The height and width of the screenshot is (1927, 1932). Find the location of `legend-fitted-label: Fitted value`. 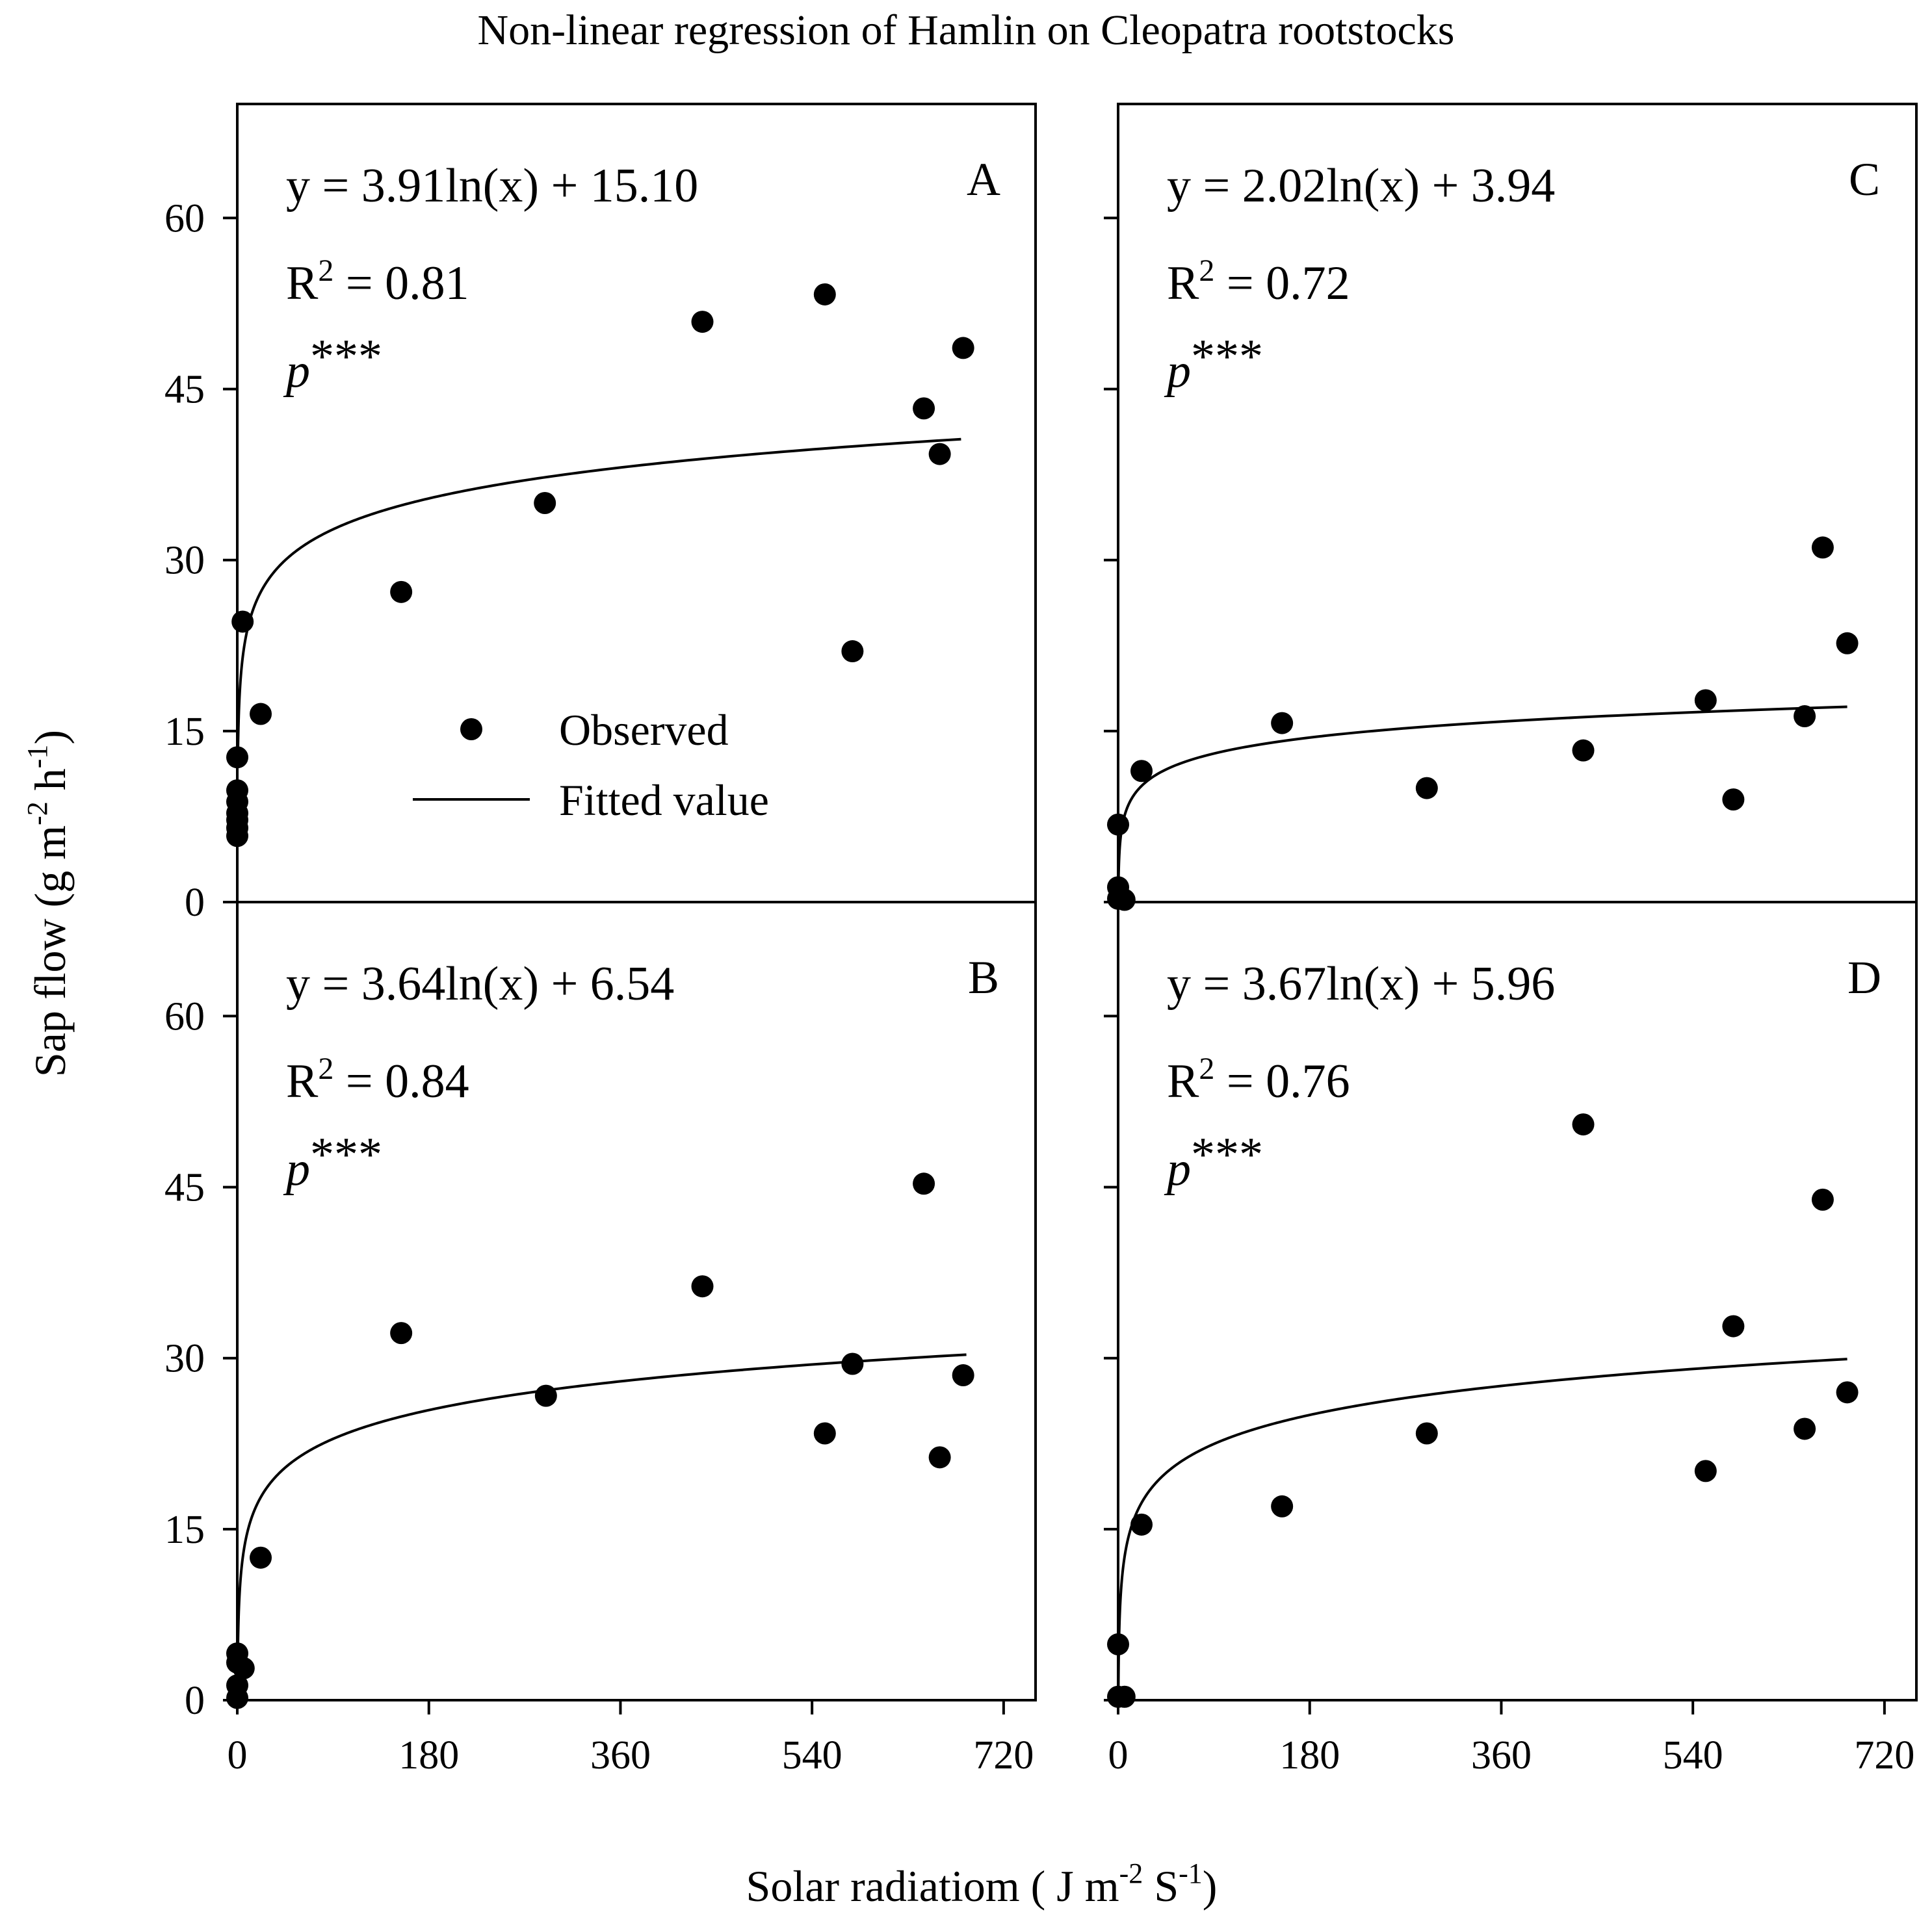

legend-fitted-label: Fitted value is located at coordinates (664, 800).